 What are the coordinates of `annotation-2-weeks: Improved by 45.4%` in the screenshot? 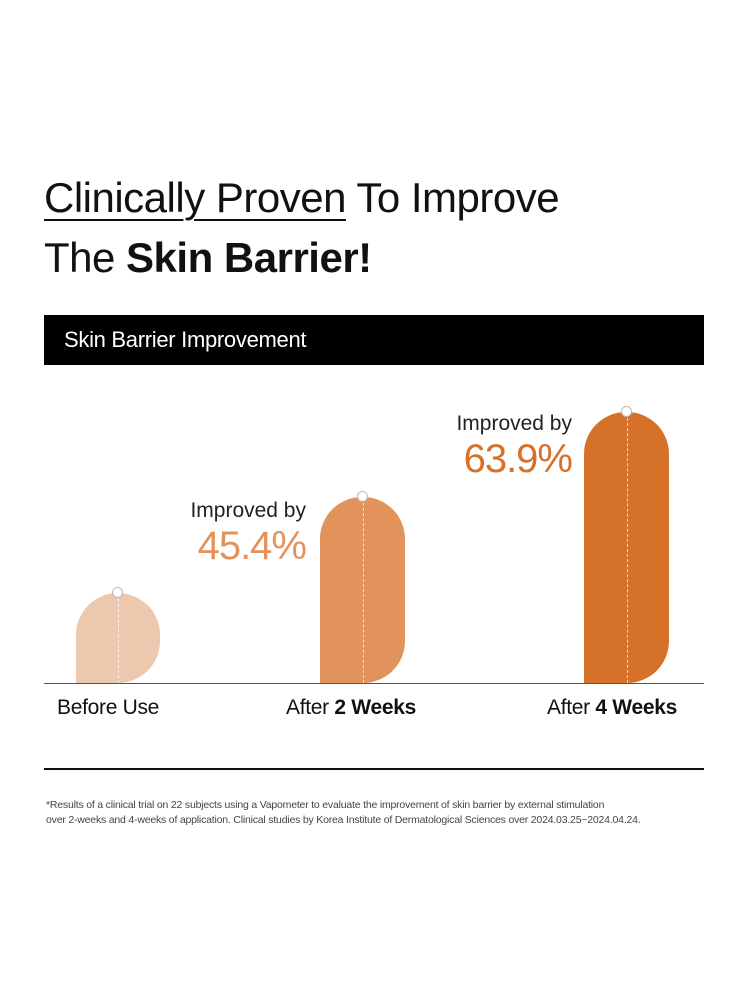 It's located at (228, 533).